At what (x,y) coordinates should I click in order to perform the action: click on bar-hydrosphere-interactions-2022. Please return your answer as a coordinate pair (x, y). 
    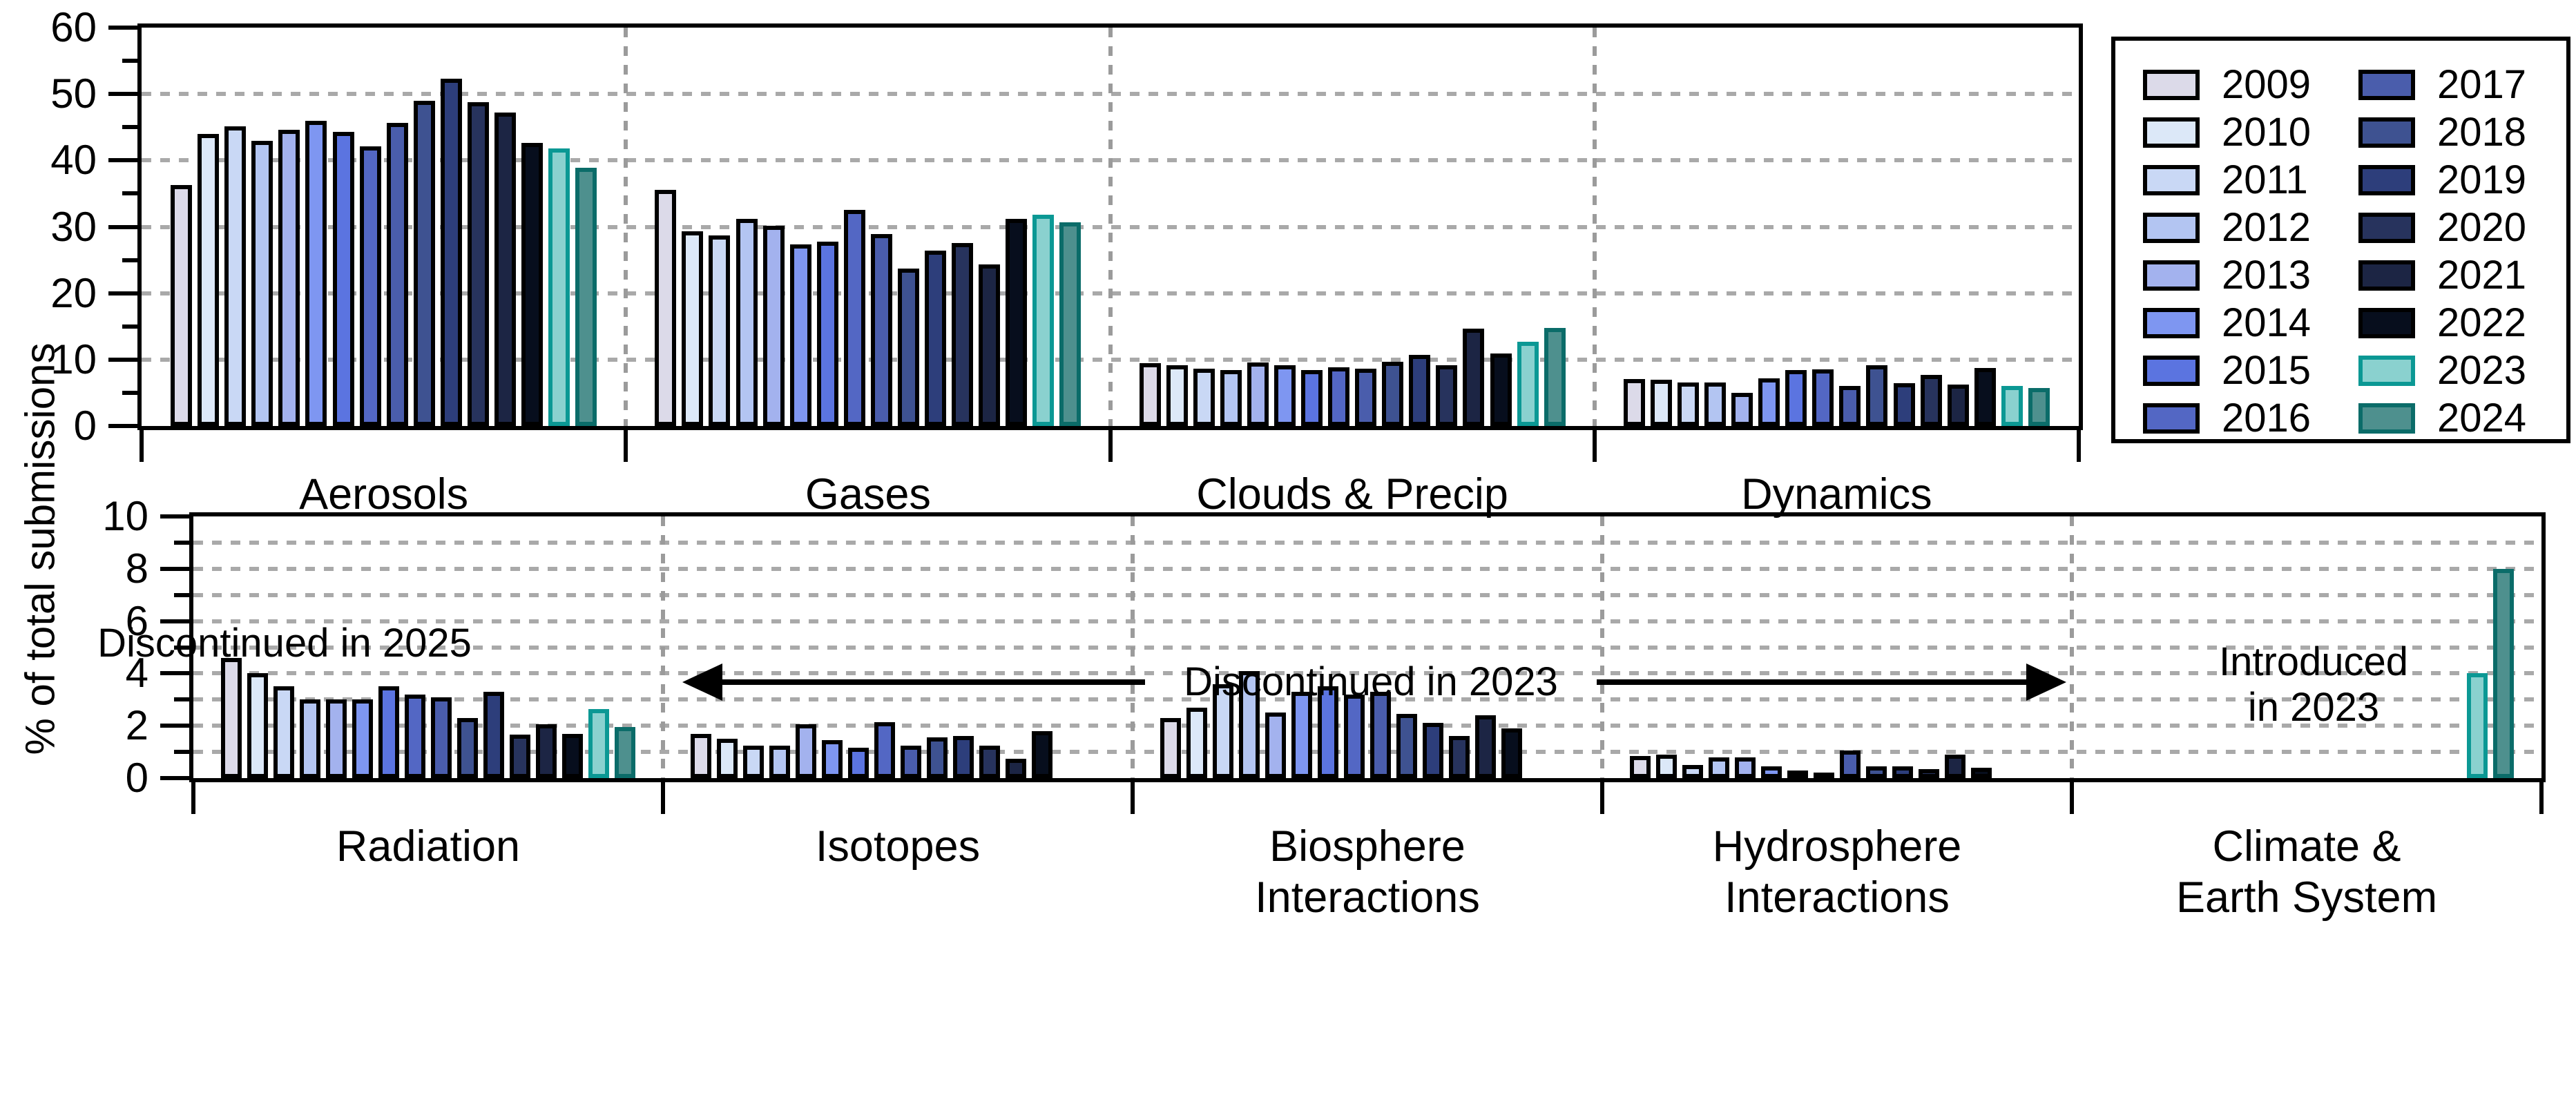
    Looking at the image, I should click on (1981, 772).